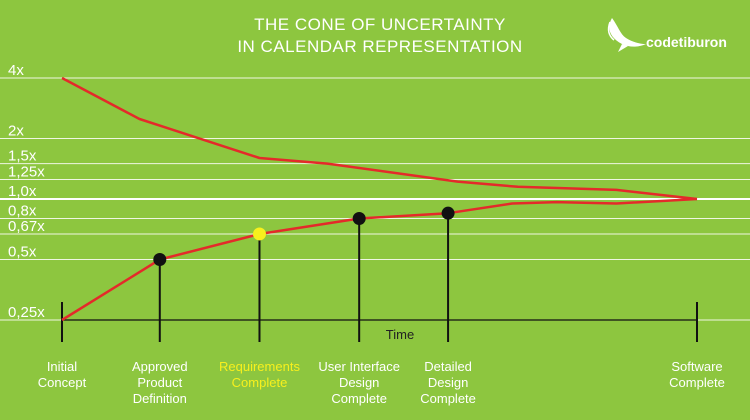 The height and width of the screenshot is (420, 750). Describe the element at coordinates (22, 156) in the screenshot. I see `y-tick-label-2: 1,5x` at that location.